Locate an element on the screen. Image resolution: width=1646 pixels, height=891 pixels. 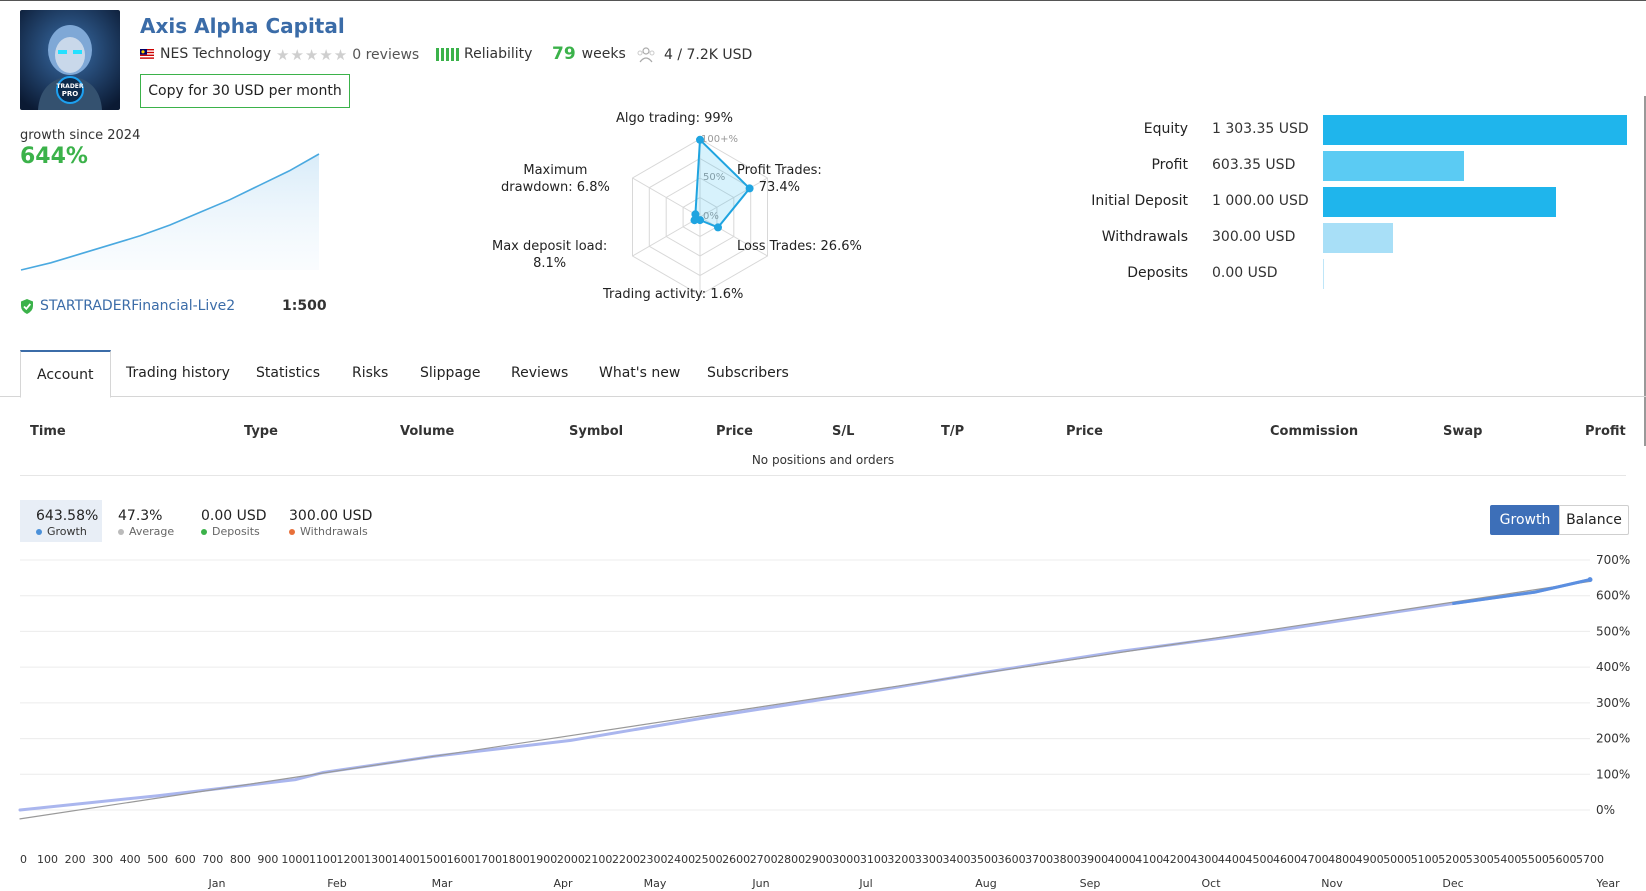
reliability: Reliability is located at coordinates (484, 54).